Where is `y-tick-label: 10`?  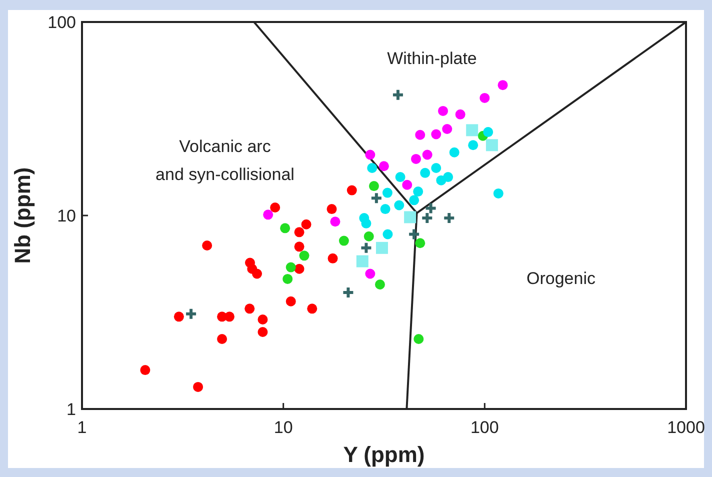 y-tick-label: 10 is located at coordinates (66, 216).